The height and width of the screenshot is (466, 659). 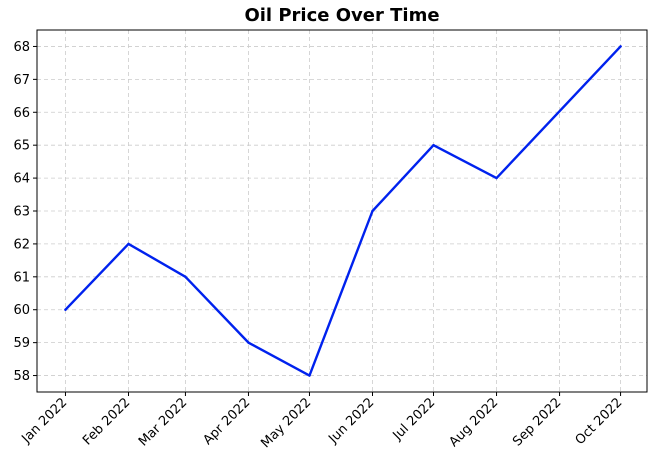 I want to click on x-tick-label: Jul 2022, so click(x=414, y=419).